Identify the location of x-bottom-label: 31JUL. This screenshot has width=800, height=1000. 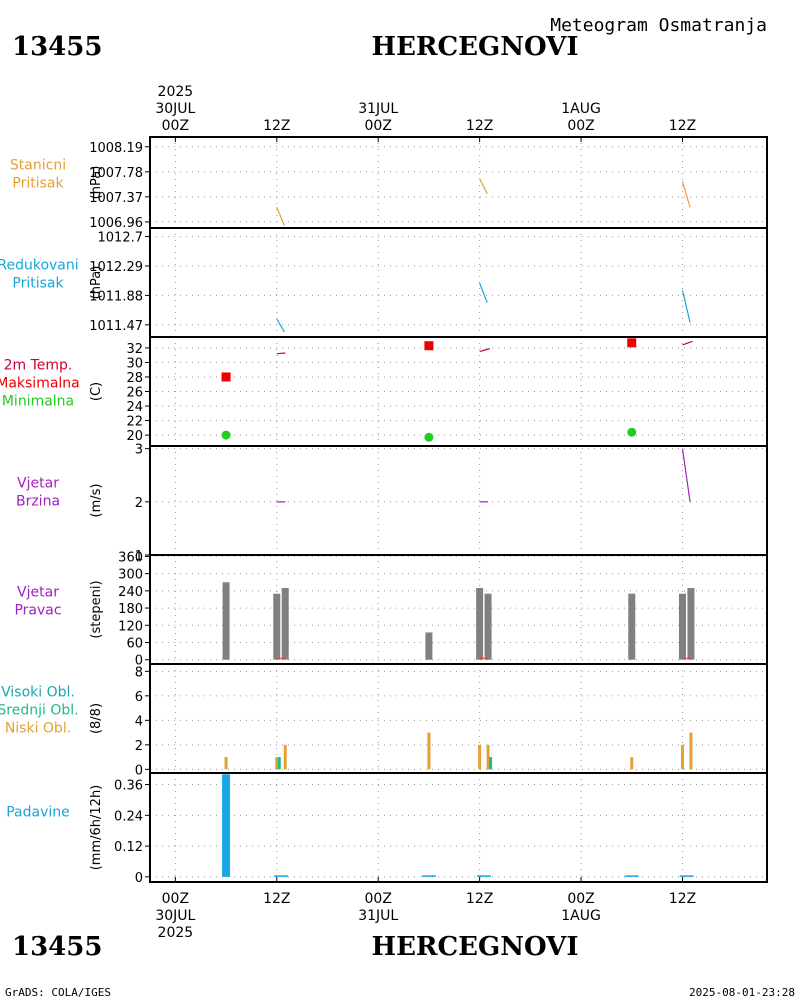
(378, 916).